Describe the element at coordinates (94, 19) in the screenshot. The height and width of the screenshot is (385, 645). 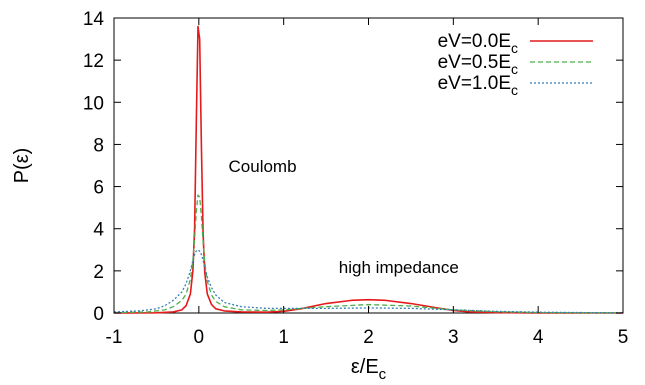
I see `y-tick-label: 14` at that location.